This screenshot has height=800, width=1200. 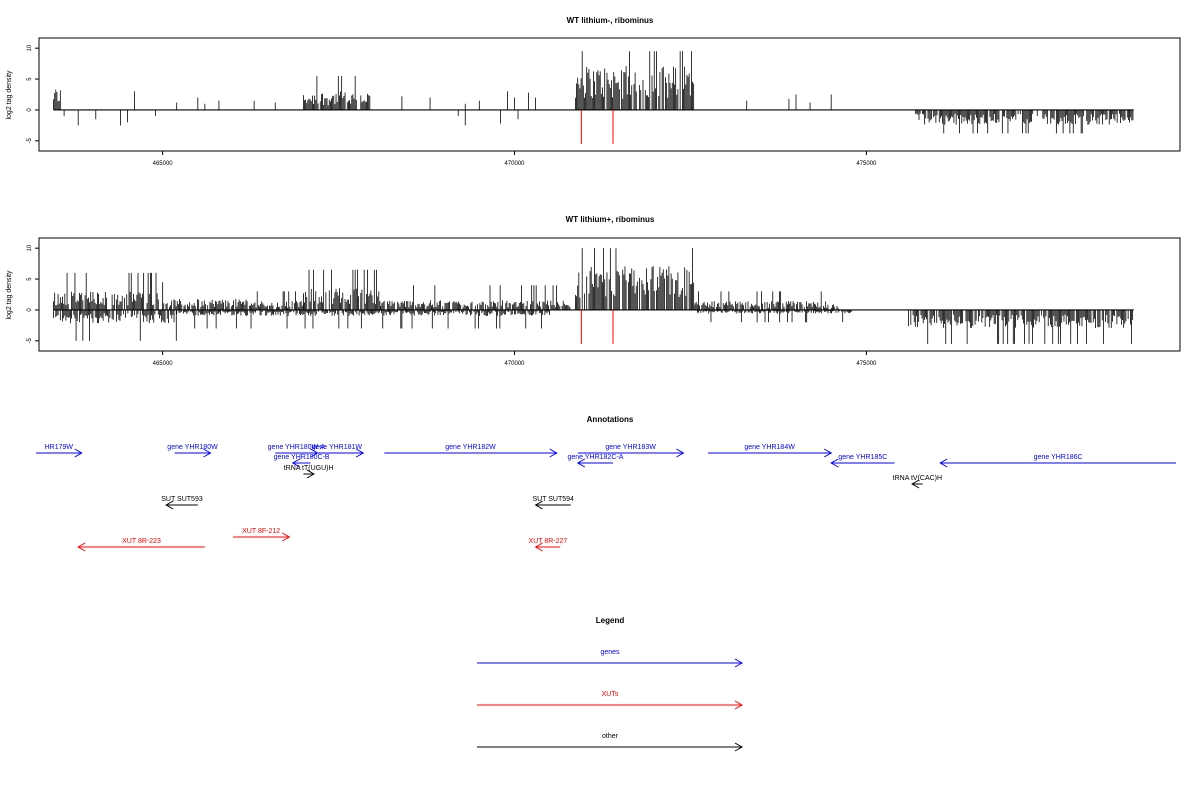 I want to click on legend: Legend genes XUTs other, so click(x=610, y=684).